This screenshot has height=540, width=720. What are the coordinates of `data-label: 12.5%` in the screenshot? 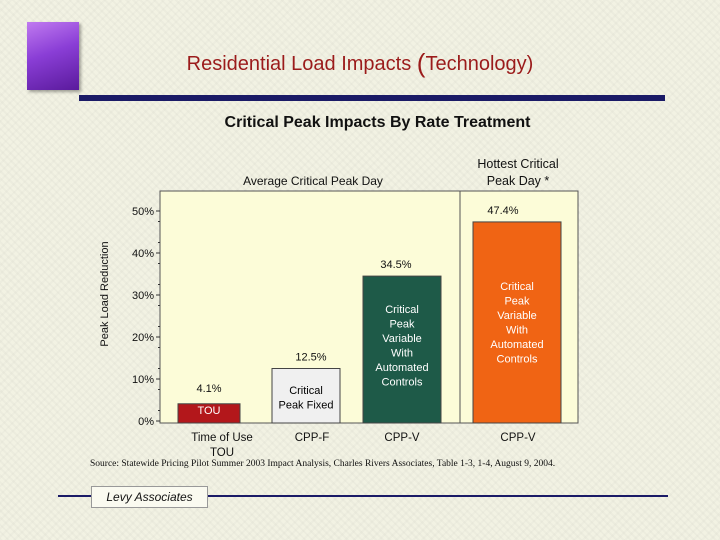 It's located at (310, 358).